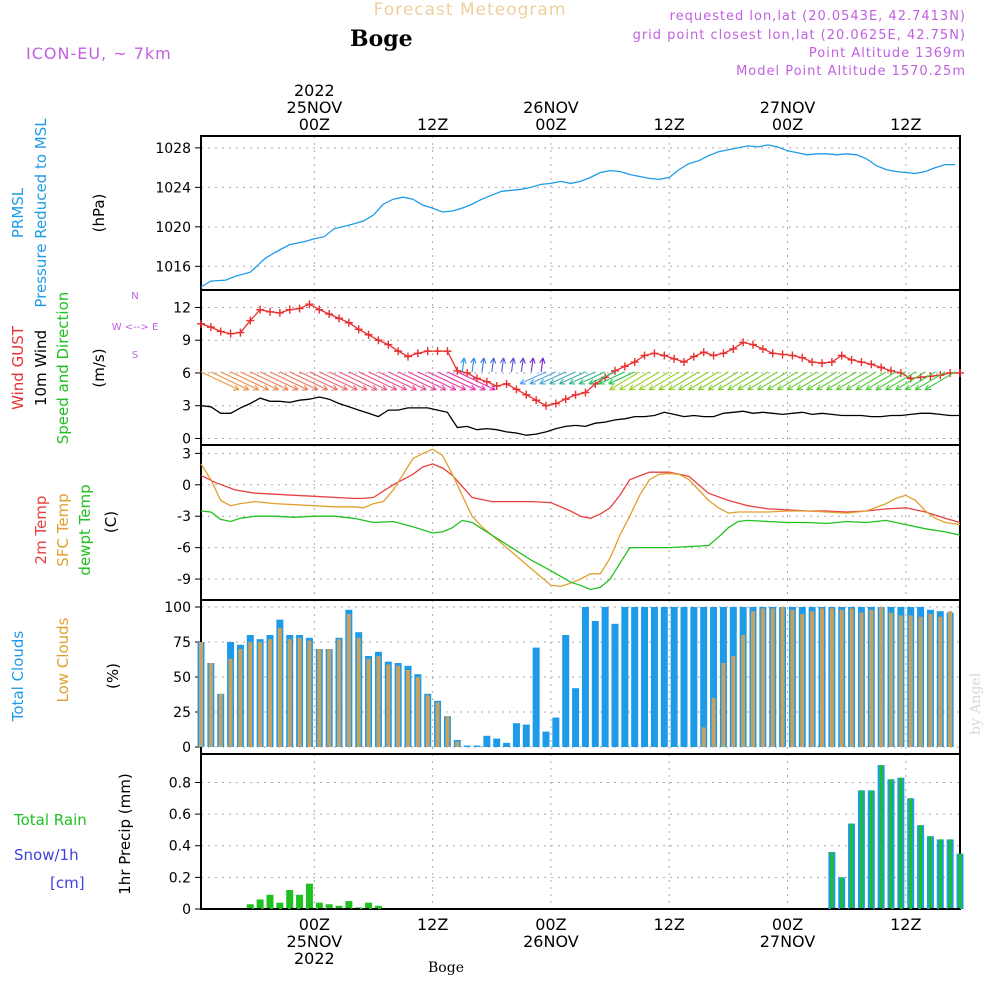 The height and width of the screenshot is (1000, 1000). Describe the element at coordinates (18, 212) in the screenshot. I see `pressure-label: PRMSL` at that location.